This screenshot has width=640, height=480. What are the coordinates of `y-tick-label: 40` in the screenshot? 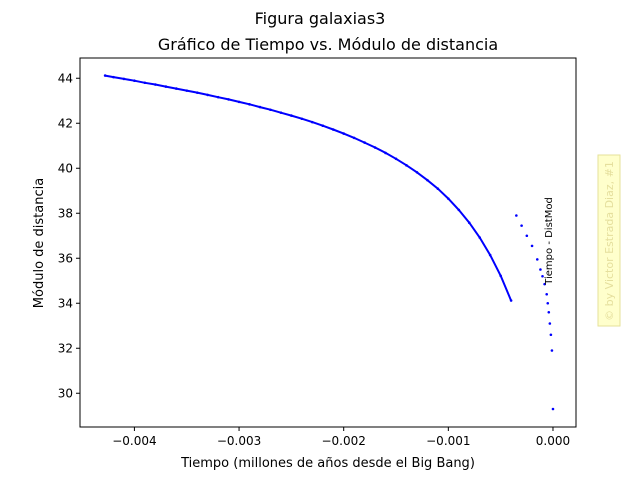 It's located at (65, 168).